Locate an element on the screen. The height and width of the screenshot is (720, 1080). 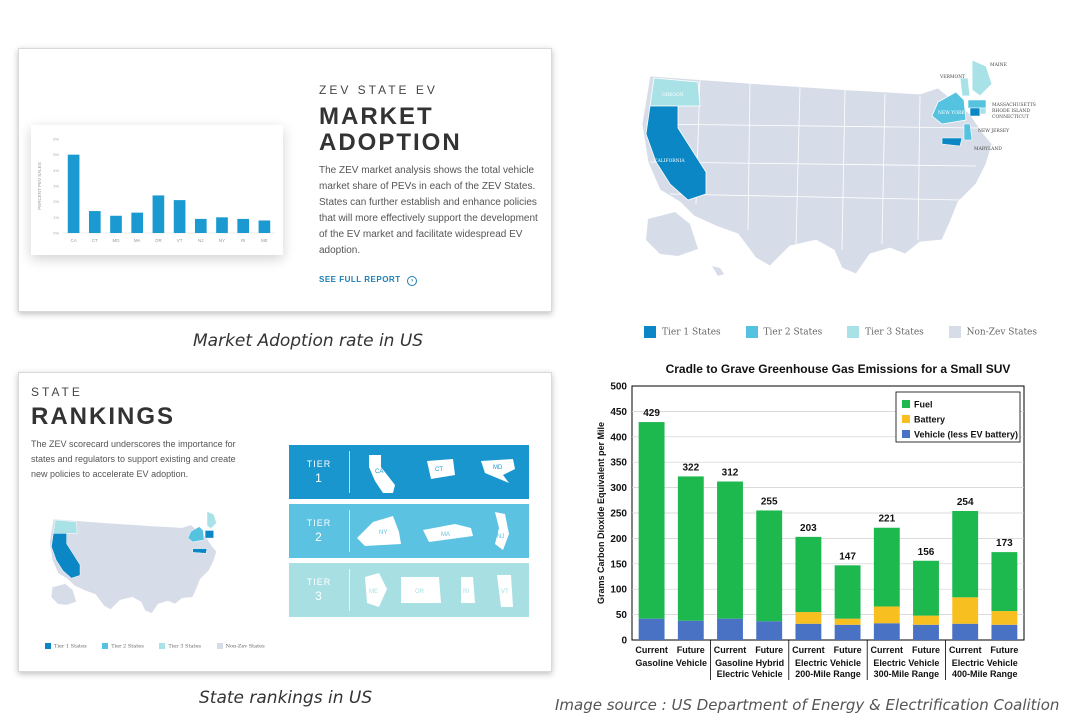
y-tick-label: 0 is located at coordinates (624, 641).